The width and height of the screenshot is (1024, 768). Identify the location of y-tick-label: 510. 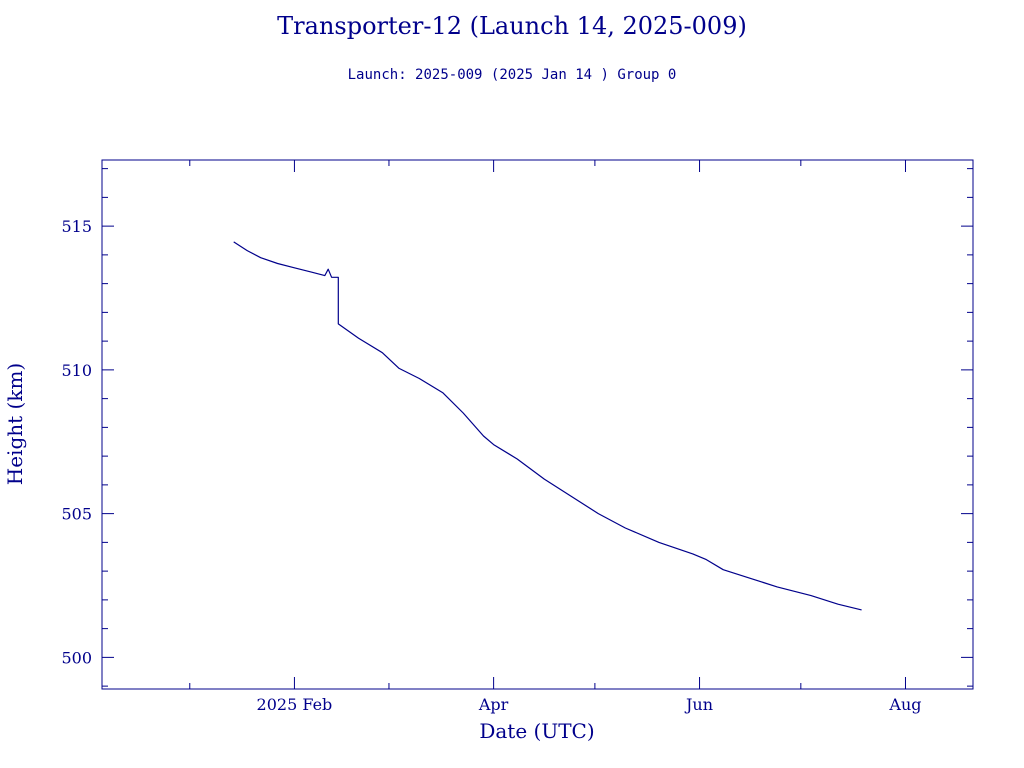
(76, 370).